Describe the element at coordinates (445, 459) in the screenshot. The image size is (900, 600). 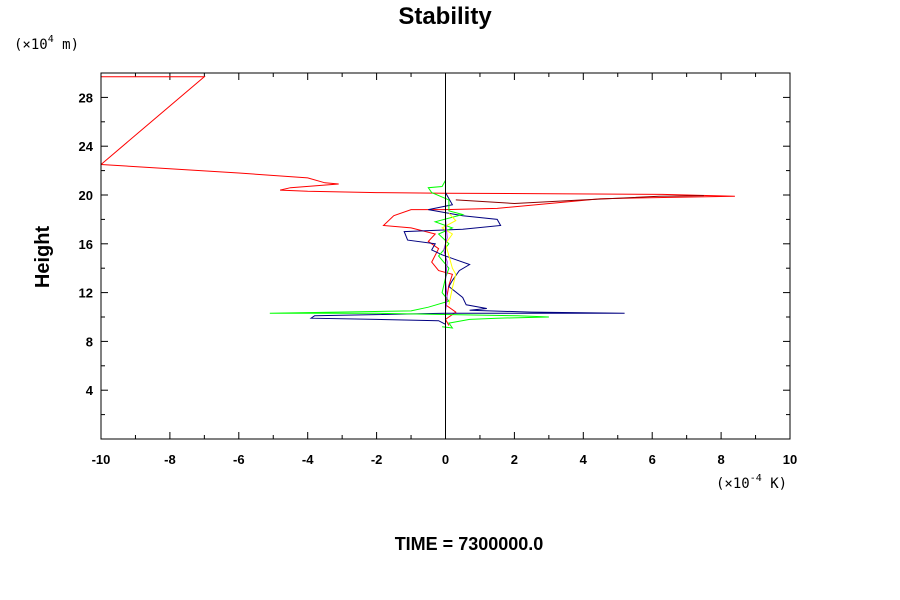
I see `x-tick-label: 0` at that location.